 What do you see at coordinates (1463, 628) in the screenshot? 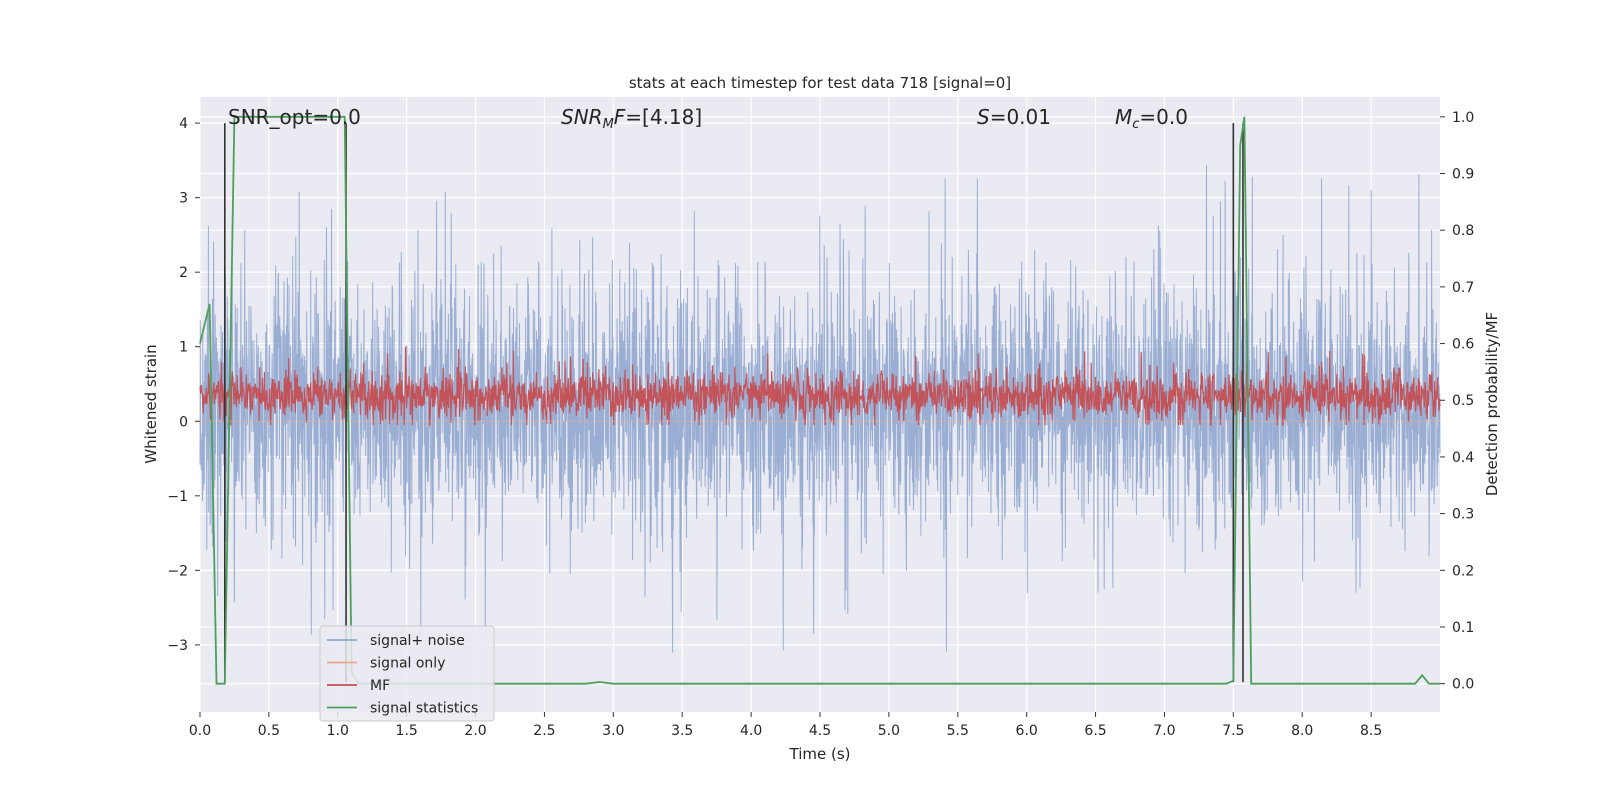
I see `y-tick-label-right: 0.1` at bounding box center [1463, 628].